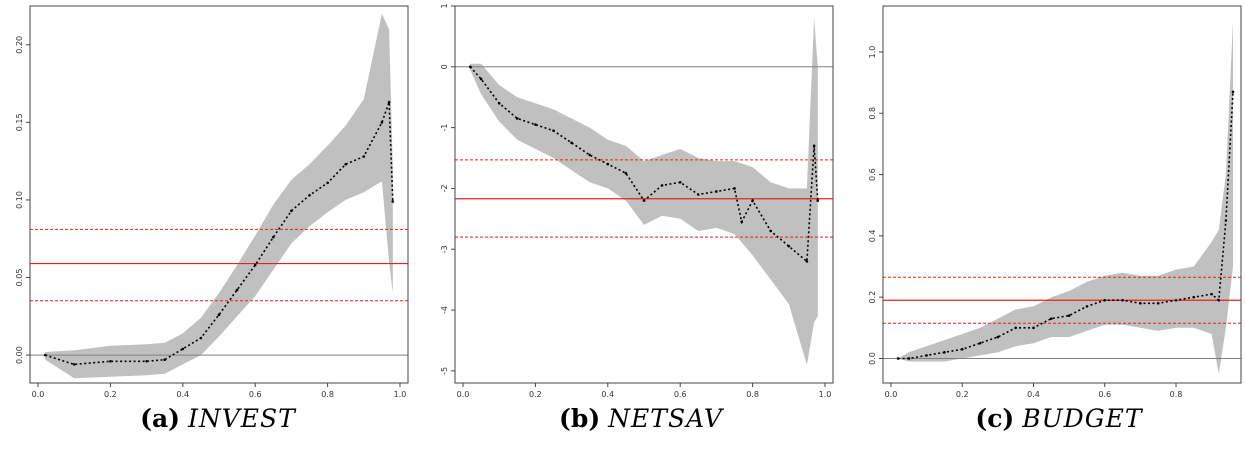 The height and width of the screenshot is (451, 1245). I want to click on caption-netsav: (b) NETSAV, so click(641, 418).